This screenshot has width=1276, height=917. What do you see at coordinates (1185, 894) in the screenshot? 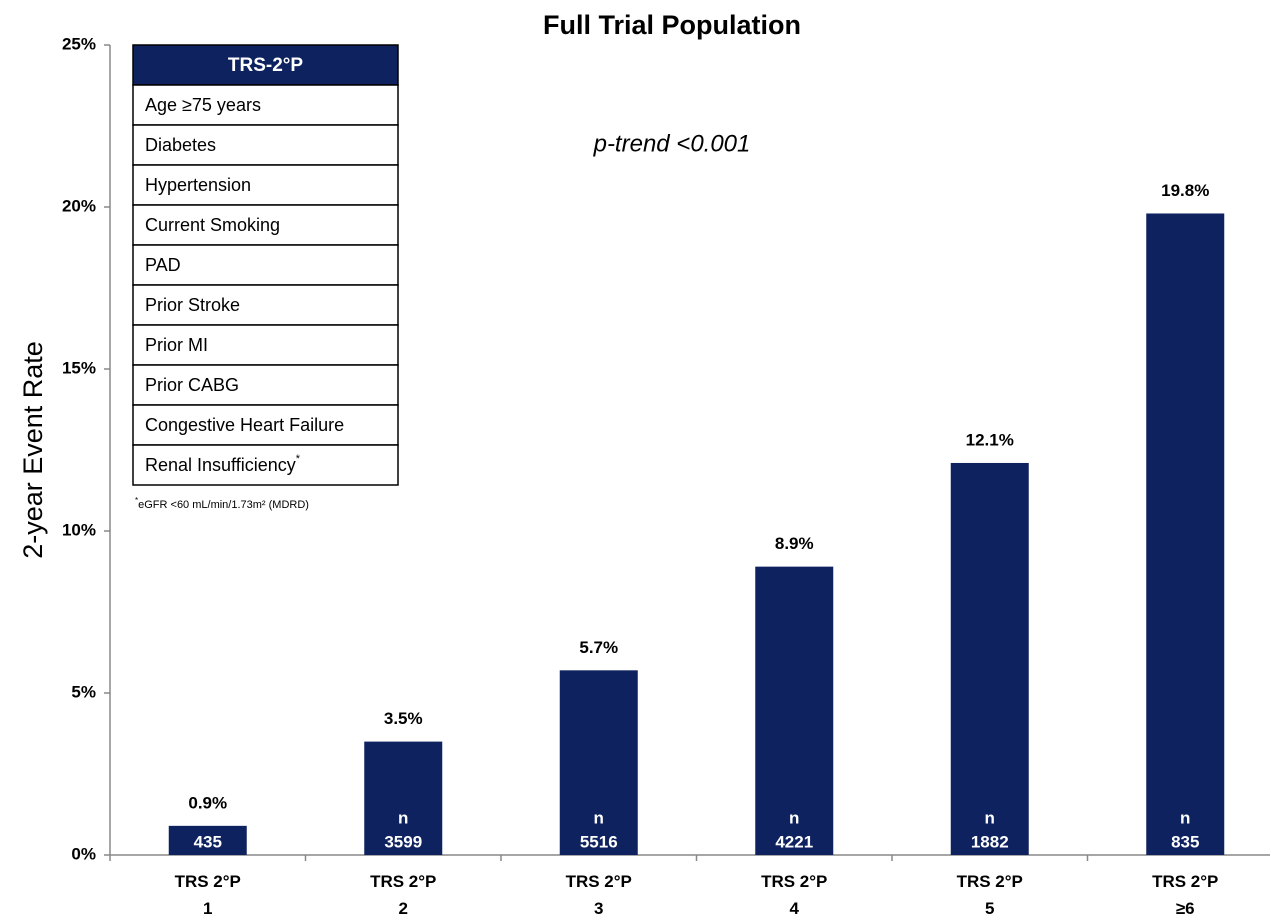
I see `x-tick-label: TRS 2°P ≥6` at bounding box center [1185, 894].